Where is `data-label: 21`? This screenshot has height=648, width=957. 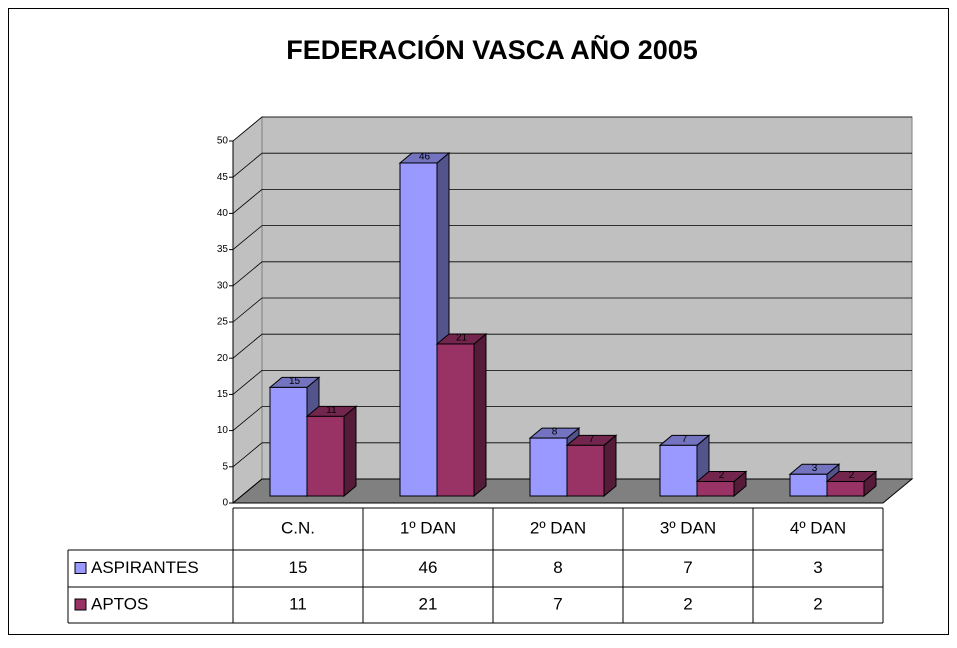 data-label: 21 is located at coordinates (462, 338).